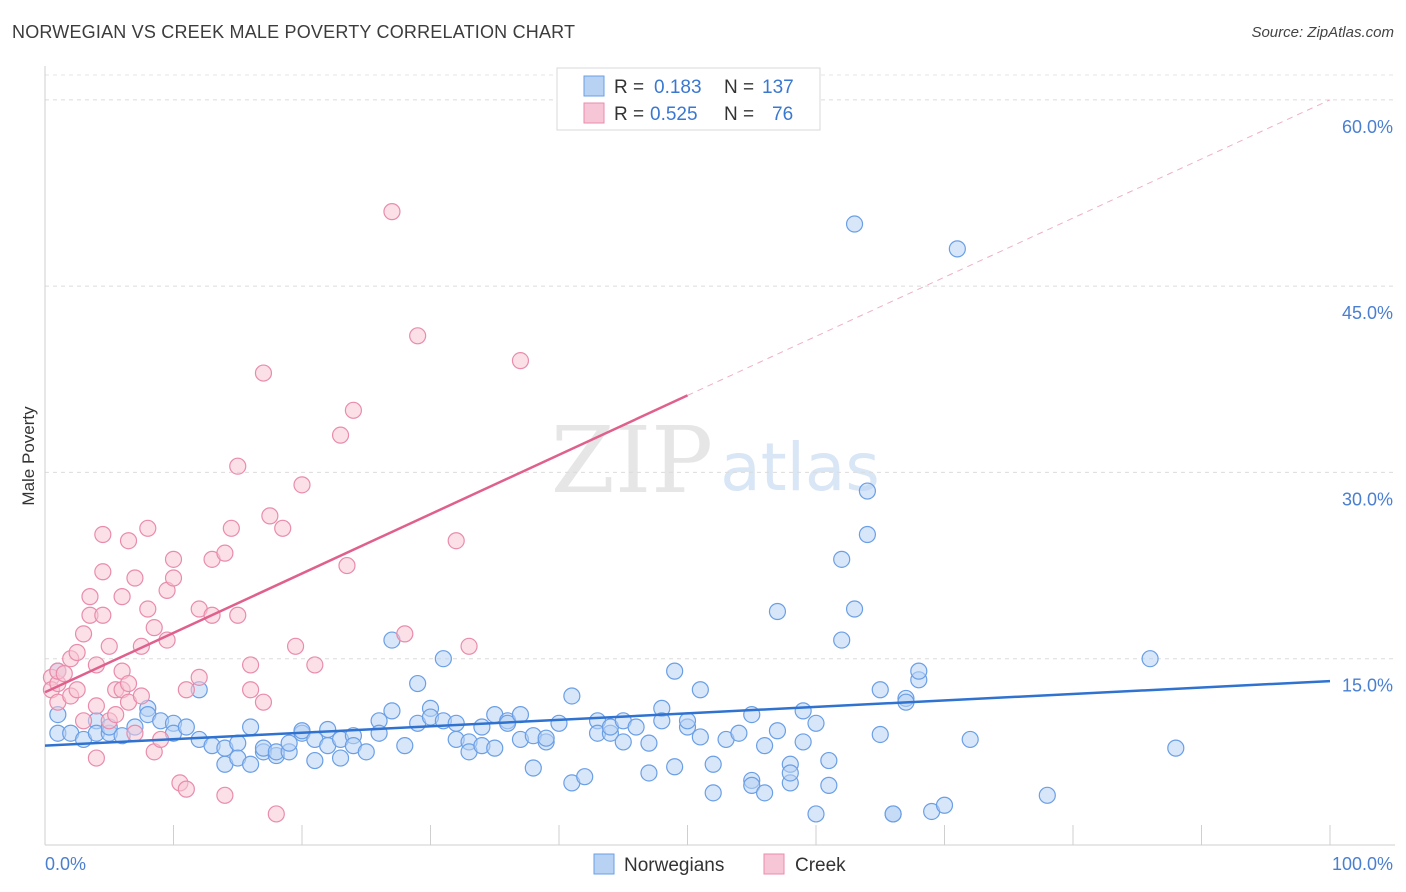  What do you see at coordinates (1367, 499) in the screenshot?
I see `y-tick-label: 30.0%` at bounding box center [1367, 499].